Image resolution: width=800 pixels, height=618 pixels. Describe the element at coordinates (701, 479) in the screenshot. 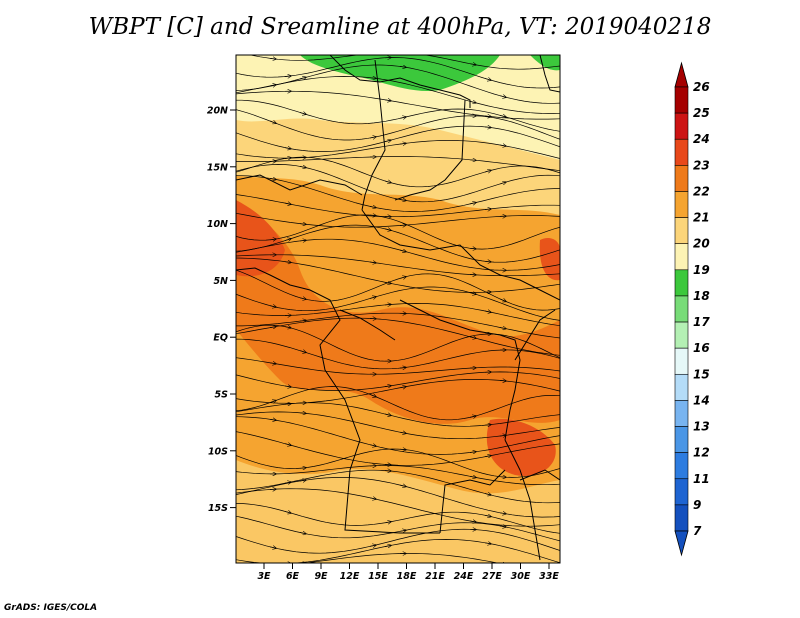

I see `colorbar-label: 11` at that location.